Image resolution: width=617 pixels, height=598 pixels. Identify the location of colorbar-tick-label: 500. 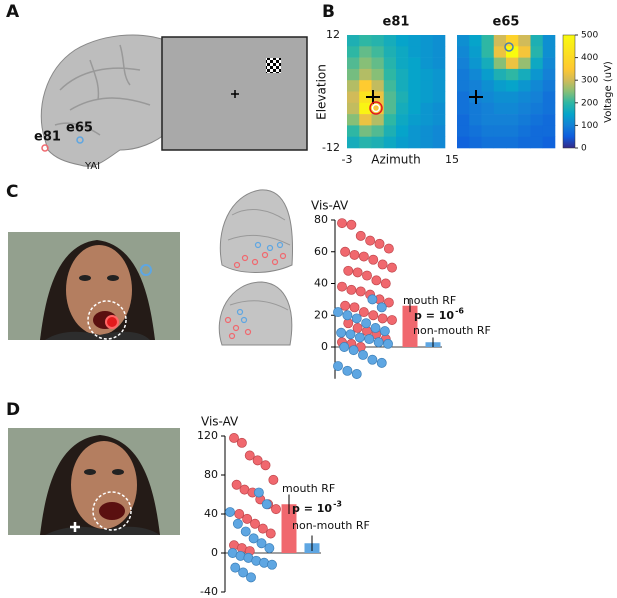
(589, 36).